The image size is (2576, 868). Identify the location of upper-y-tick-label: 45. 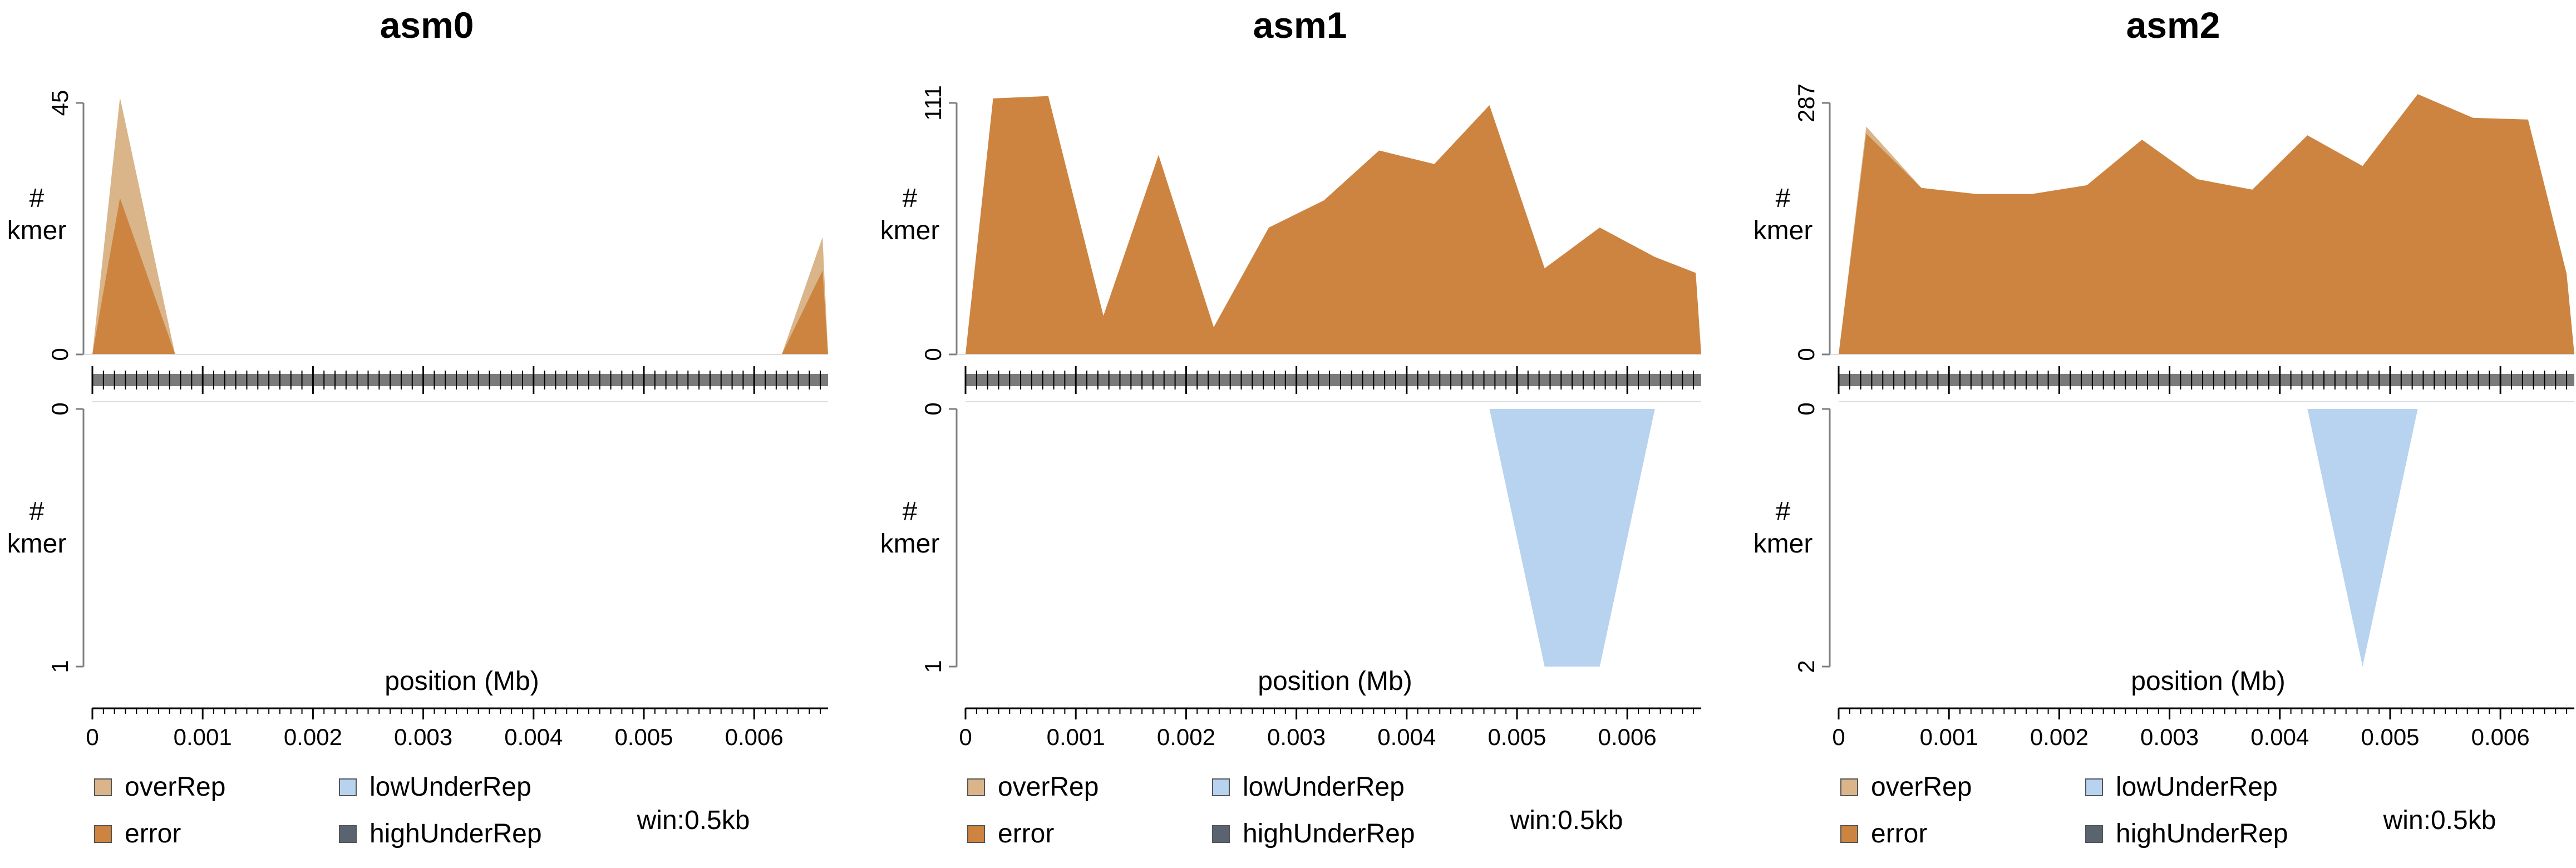
(60, 103).